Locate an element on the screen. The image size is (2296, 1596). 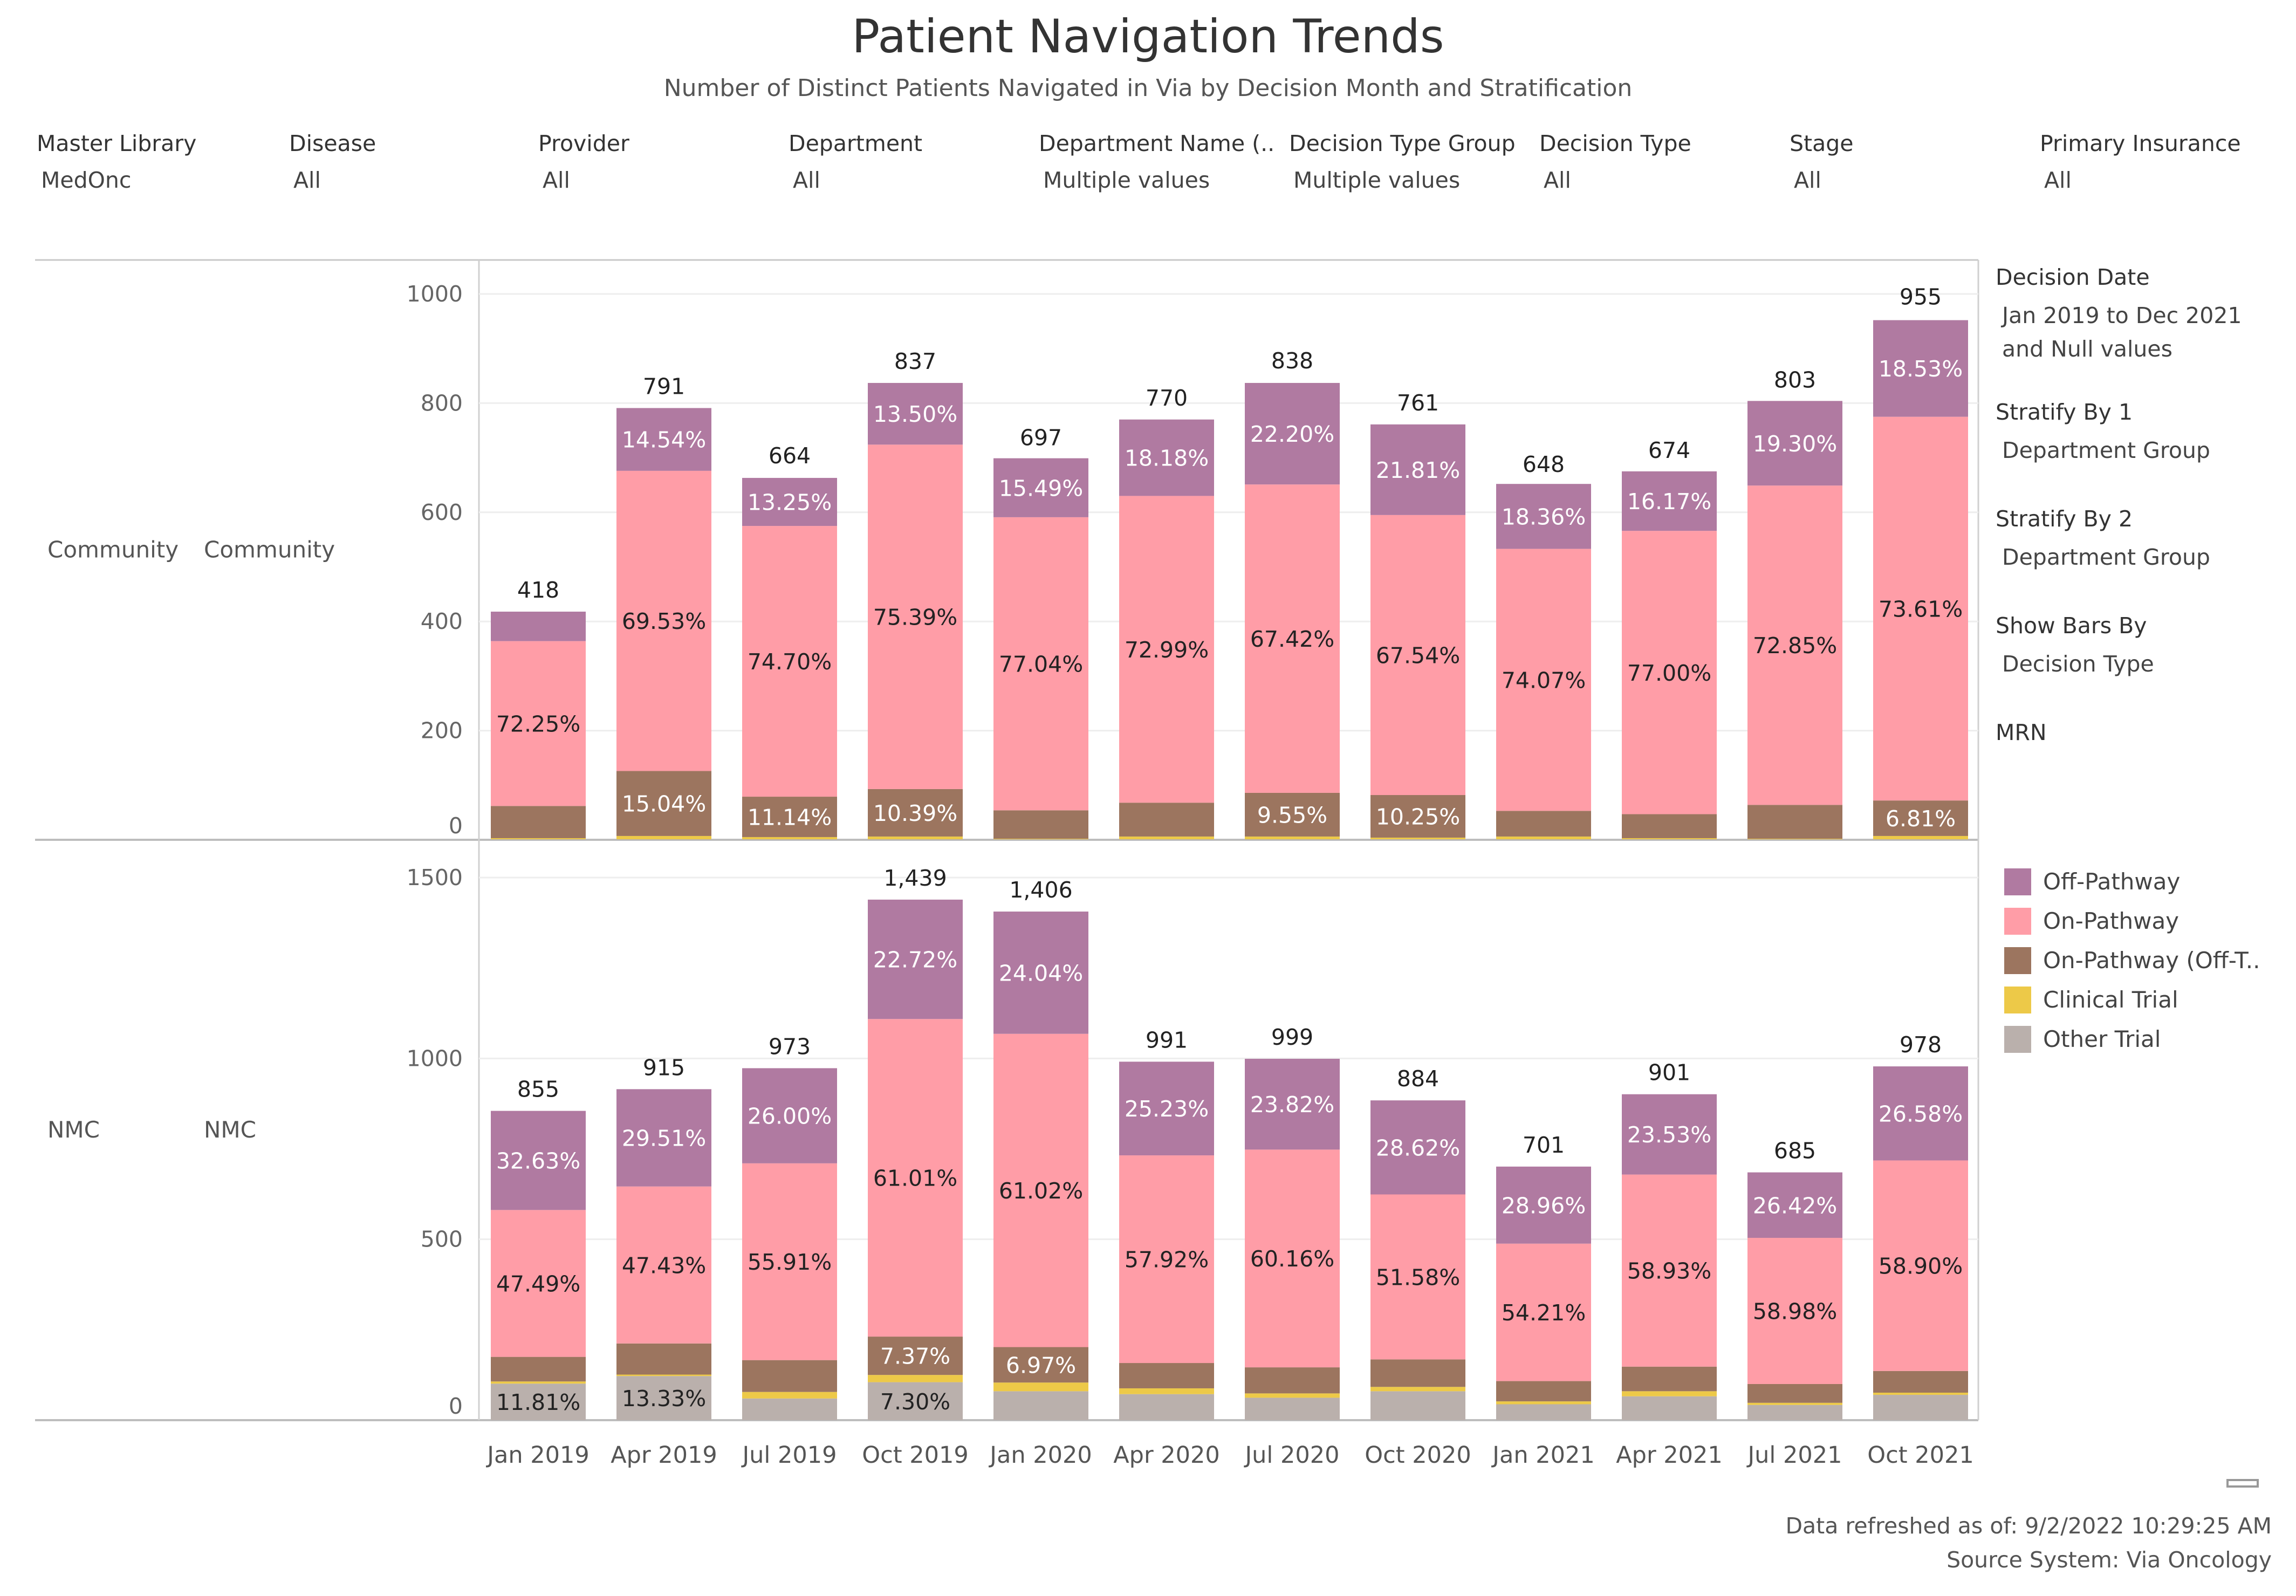
filter-provider: Provider All is located at coordinates (583, 162).